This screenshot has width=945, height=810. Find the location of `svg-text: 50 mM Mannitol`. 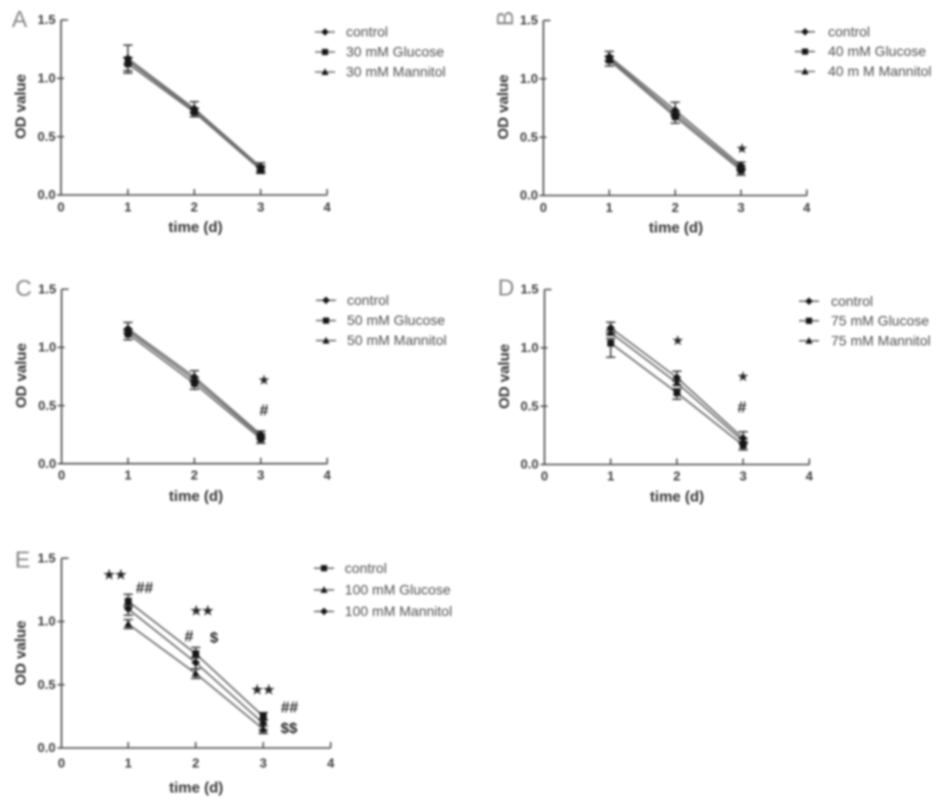

svg-text: 50 mM Mannitol is located at coordinates (397, 340).